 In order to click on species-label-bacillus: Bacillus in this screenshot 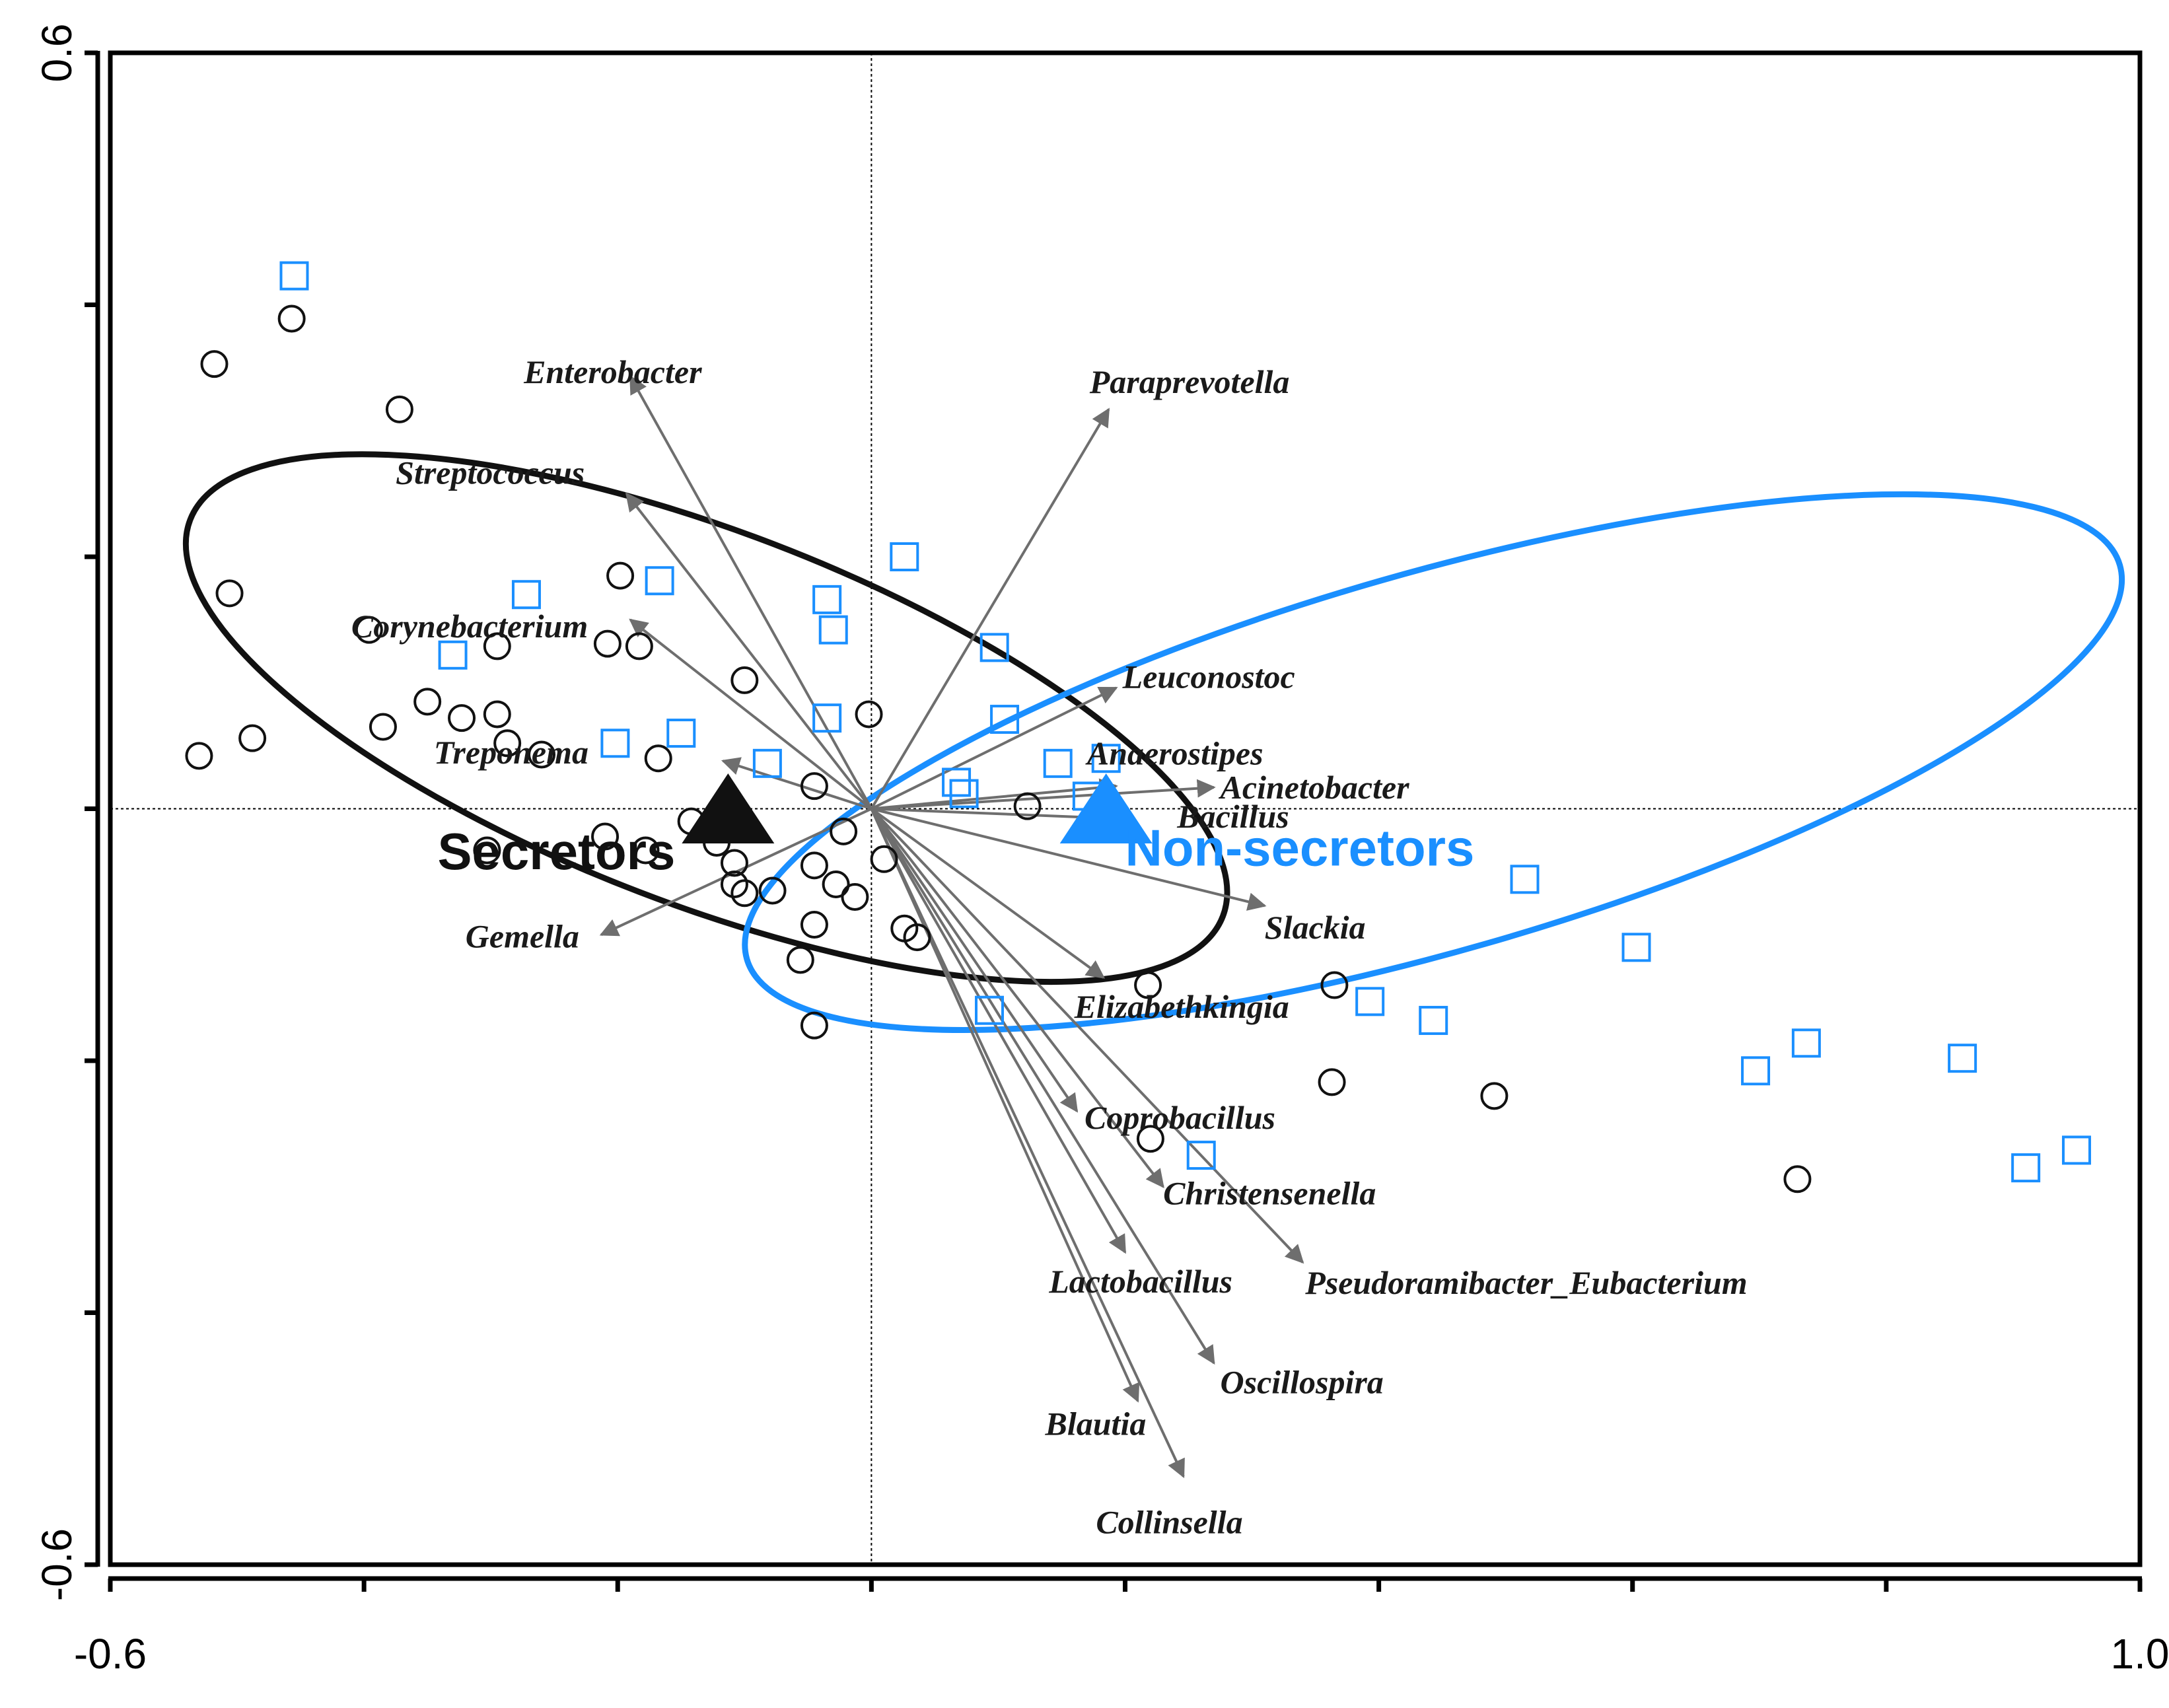, I will do `click(1232, 817)`.